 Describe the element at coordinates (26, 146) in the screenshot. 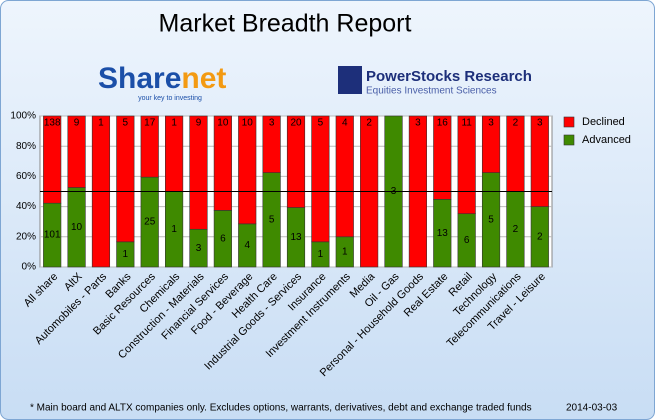

I see `y-tick-label: 80%` at that location.